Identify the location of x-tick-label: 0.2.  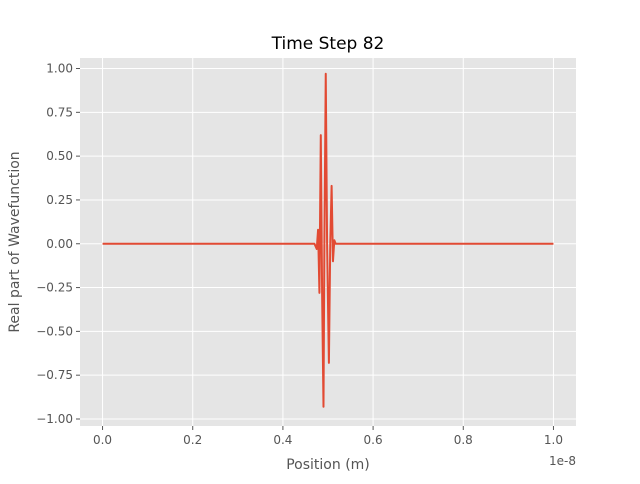
(192, 440).